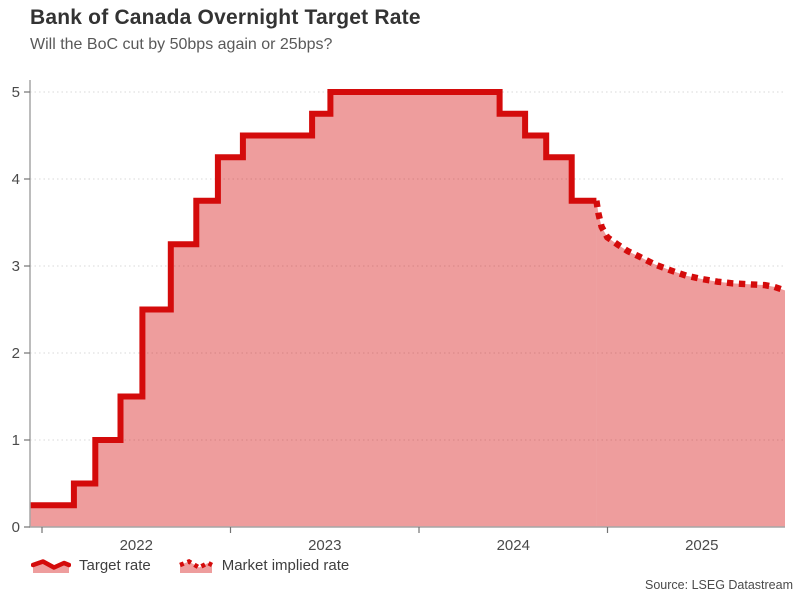 This screenshot has height=601, width=801. Describe the element at coordinates (16, 266) in the screenshot. I see `svg-text: 3` at that location.